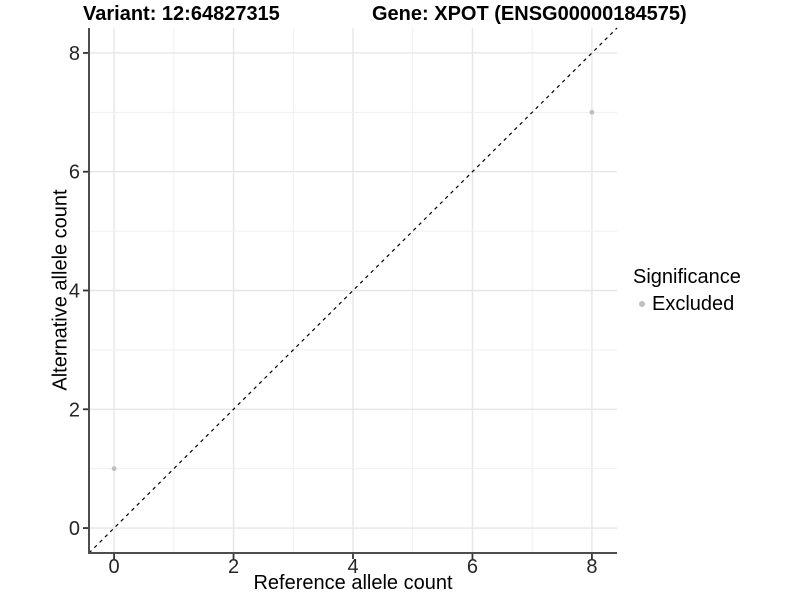 This screenshot has height=600, width=800. Describe the element at coordinates (693, 303) in the screenshot. I see `legend-item-label: Excluded` at that location.